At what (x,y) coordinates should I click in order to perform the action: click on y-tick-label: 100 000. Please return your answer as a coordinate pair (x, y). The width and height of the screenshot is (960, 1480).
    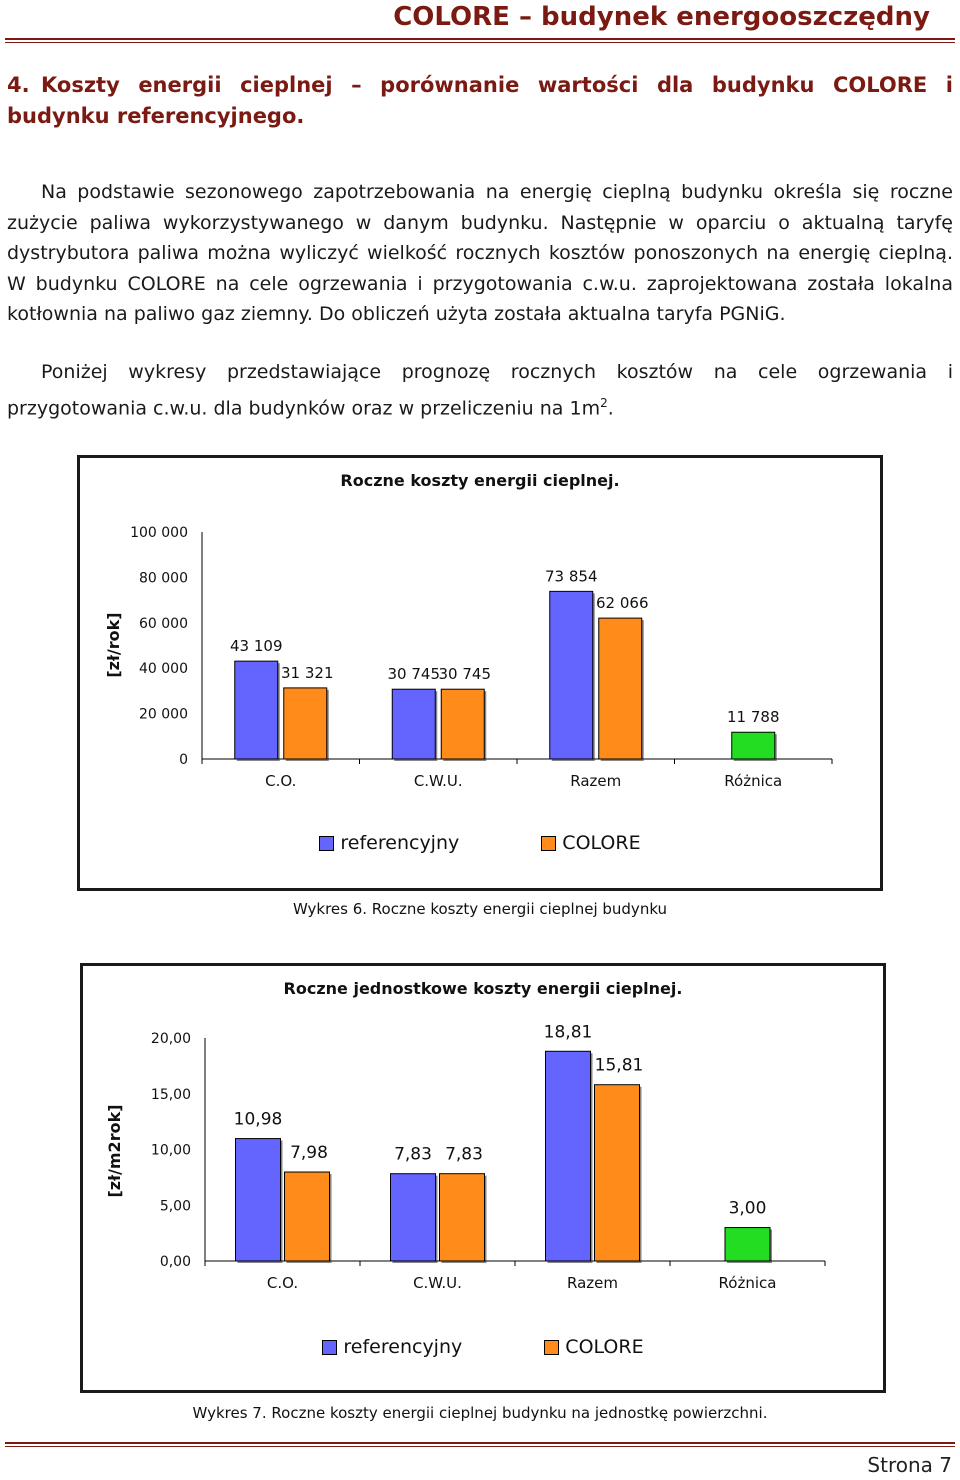
    Looking at the image, I should click on (159, 533).